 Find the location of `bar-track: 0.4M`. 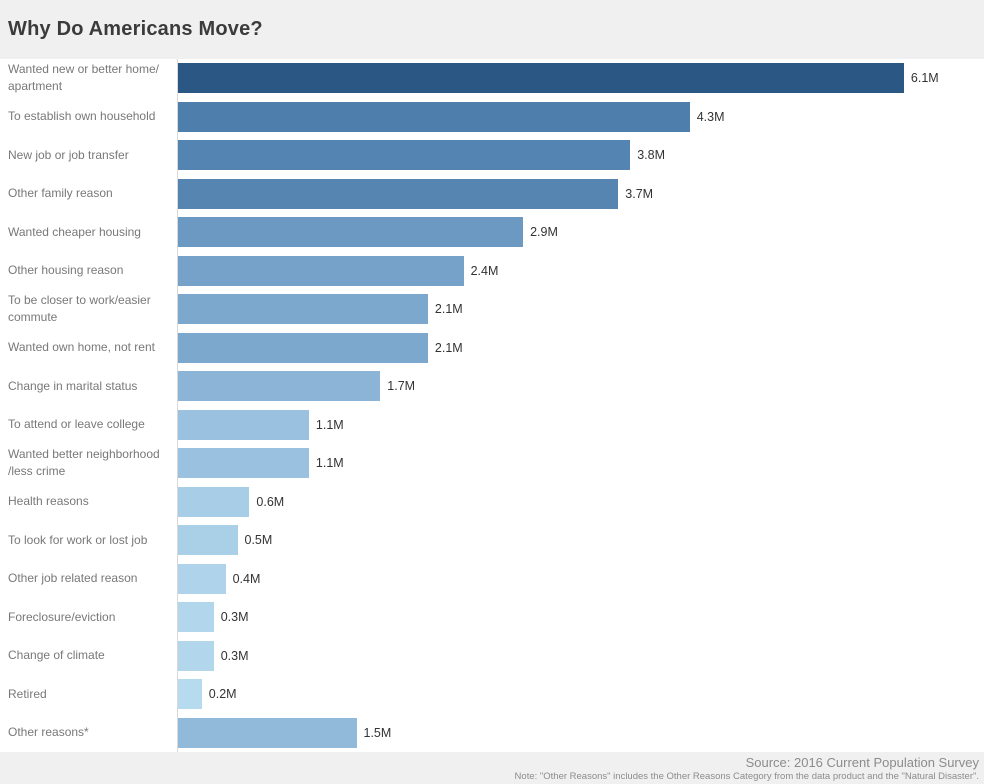

bar-track: 0.4M is located at coordinates (580, 578).